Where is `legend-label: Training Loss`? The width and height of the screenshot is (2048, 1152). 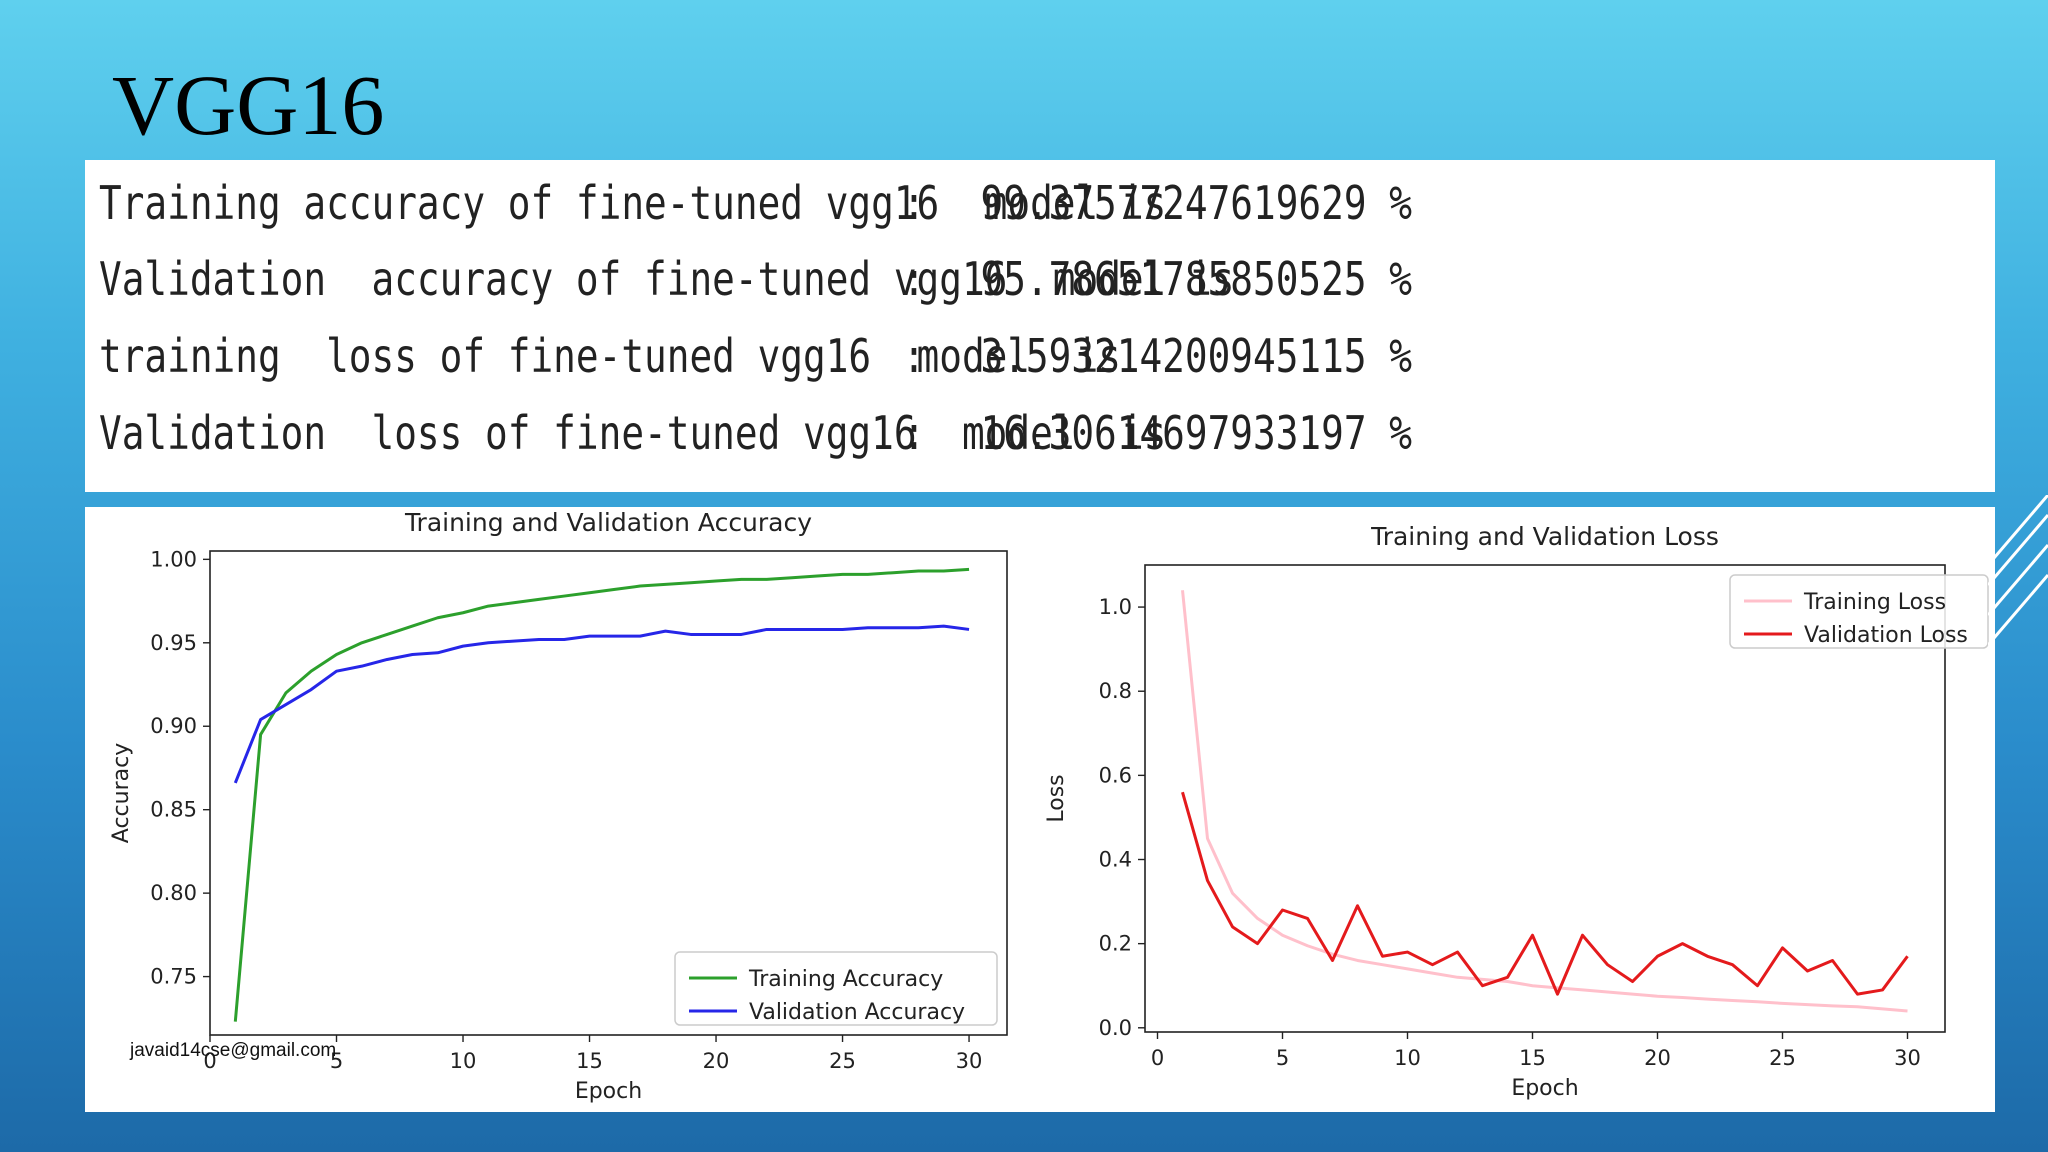
legend-label: Training Loss is located at coordinates (1874, 602).